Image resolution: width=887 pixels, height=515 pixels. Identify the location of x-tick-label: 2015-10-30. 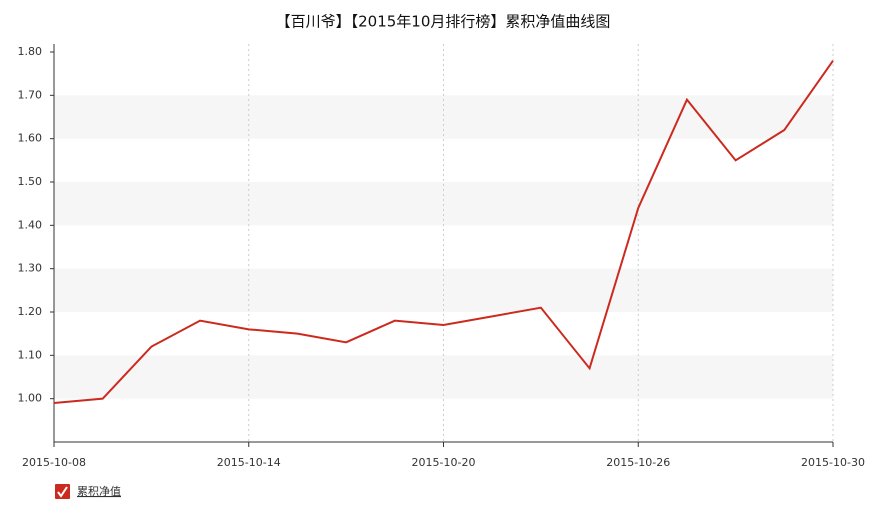
(833, 462).